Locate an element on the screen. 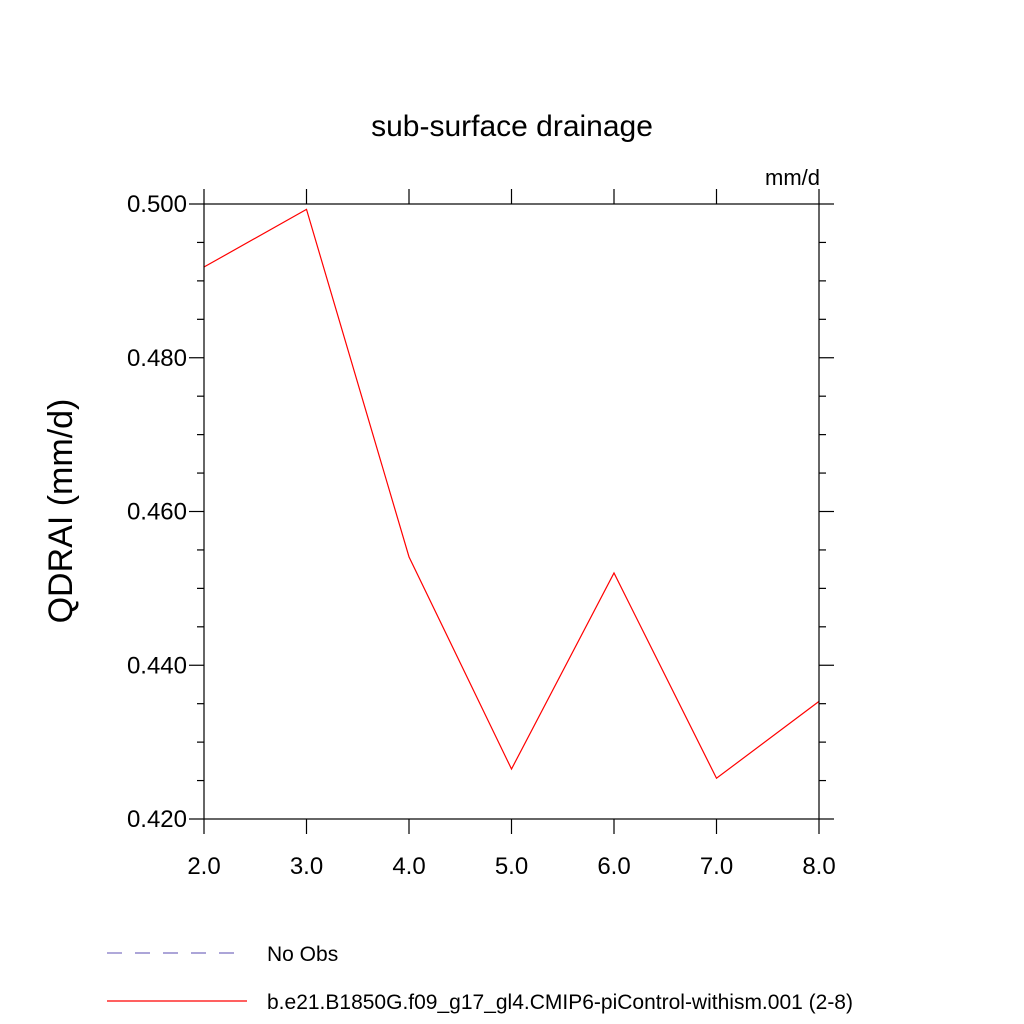 Image resolution: width=1024 pixels, height=1024 pixels. y-tick-label: 0.460 is located at coordinates (157, 512).